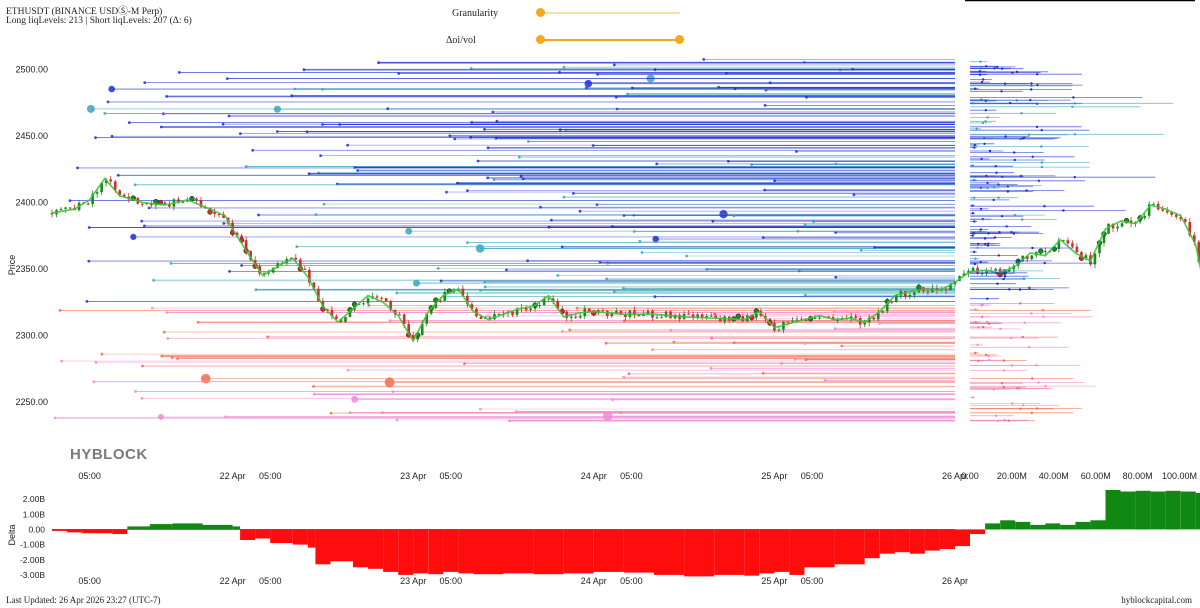 The height and width of the screenshot is (608, 1200). What do you see at coordinates (540, 12) in the screenshot?
I see `granularity-slider-handle` at bounding box center [540, 12].